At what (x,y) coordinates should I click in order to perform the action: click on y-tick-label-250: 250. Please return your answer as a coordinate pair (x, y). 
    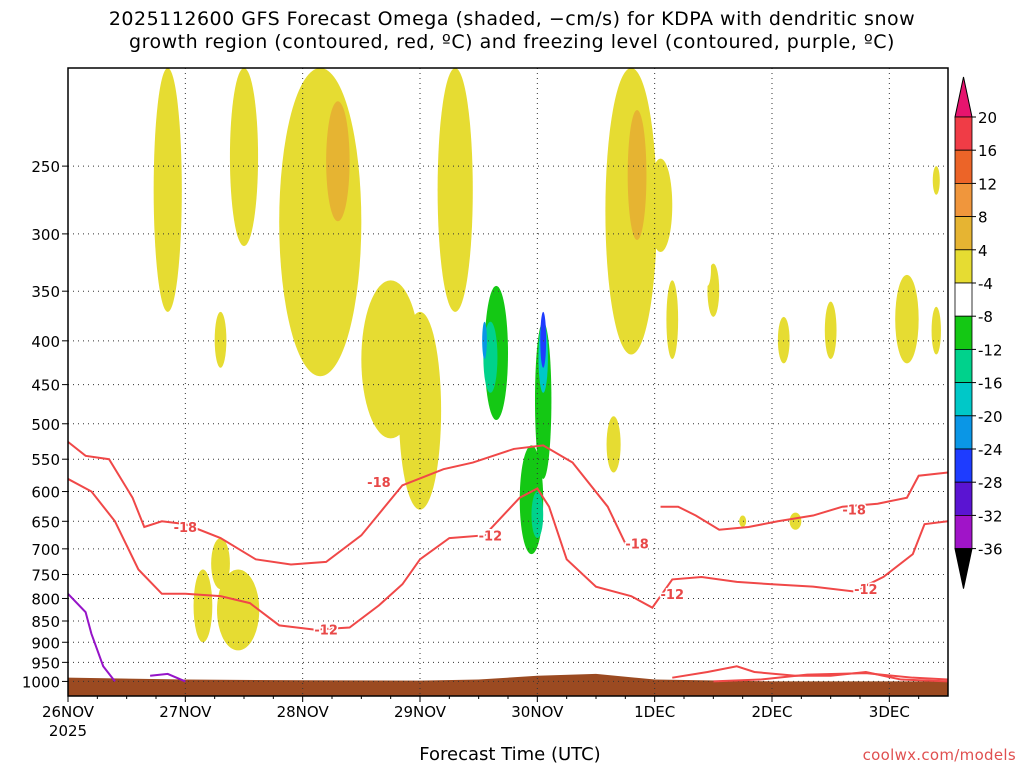
    Looking at the image, I should click on (45, 167).